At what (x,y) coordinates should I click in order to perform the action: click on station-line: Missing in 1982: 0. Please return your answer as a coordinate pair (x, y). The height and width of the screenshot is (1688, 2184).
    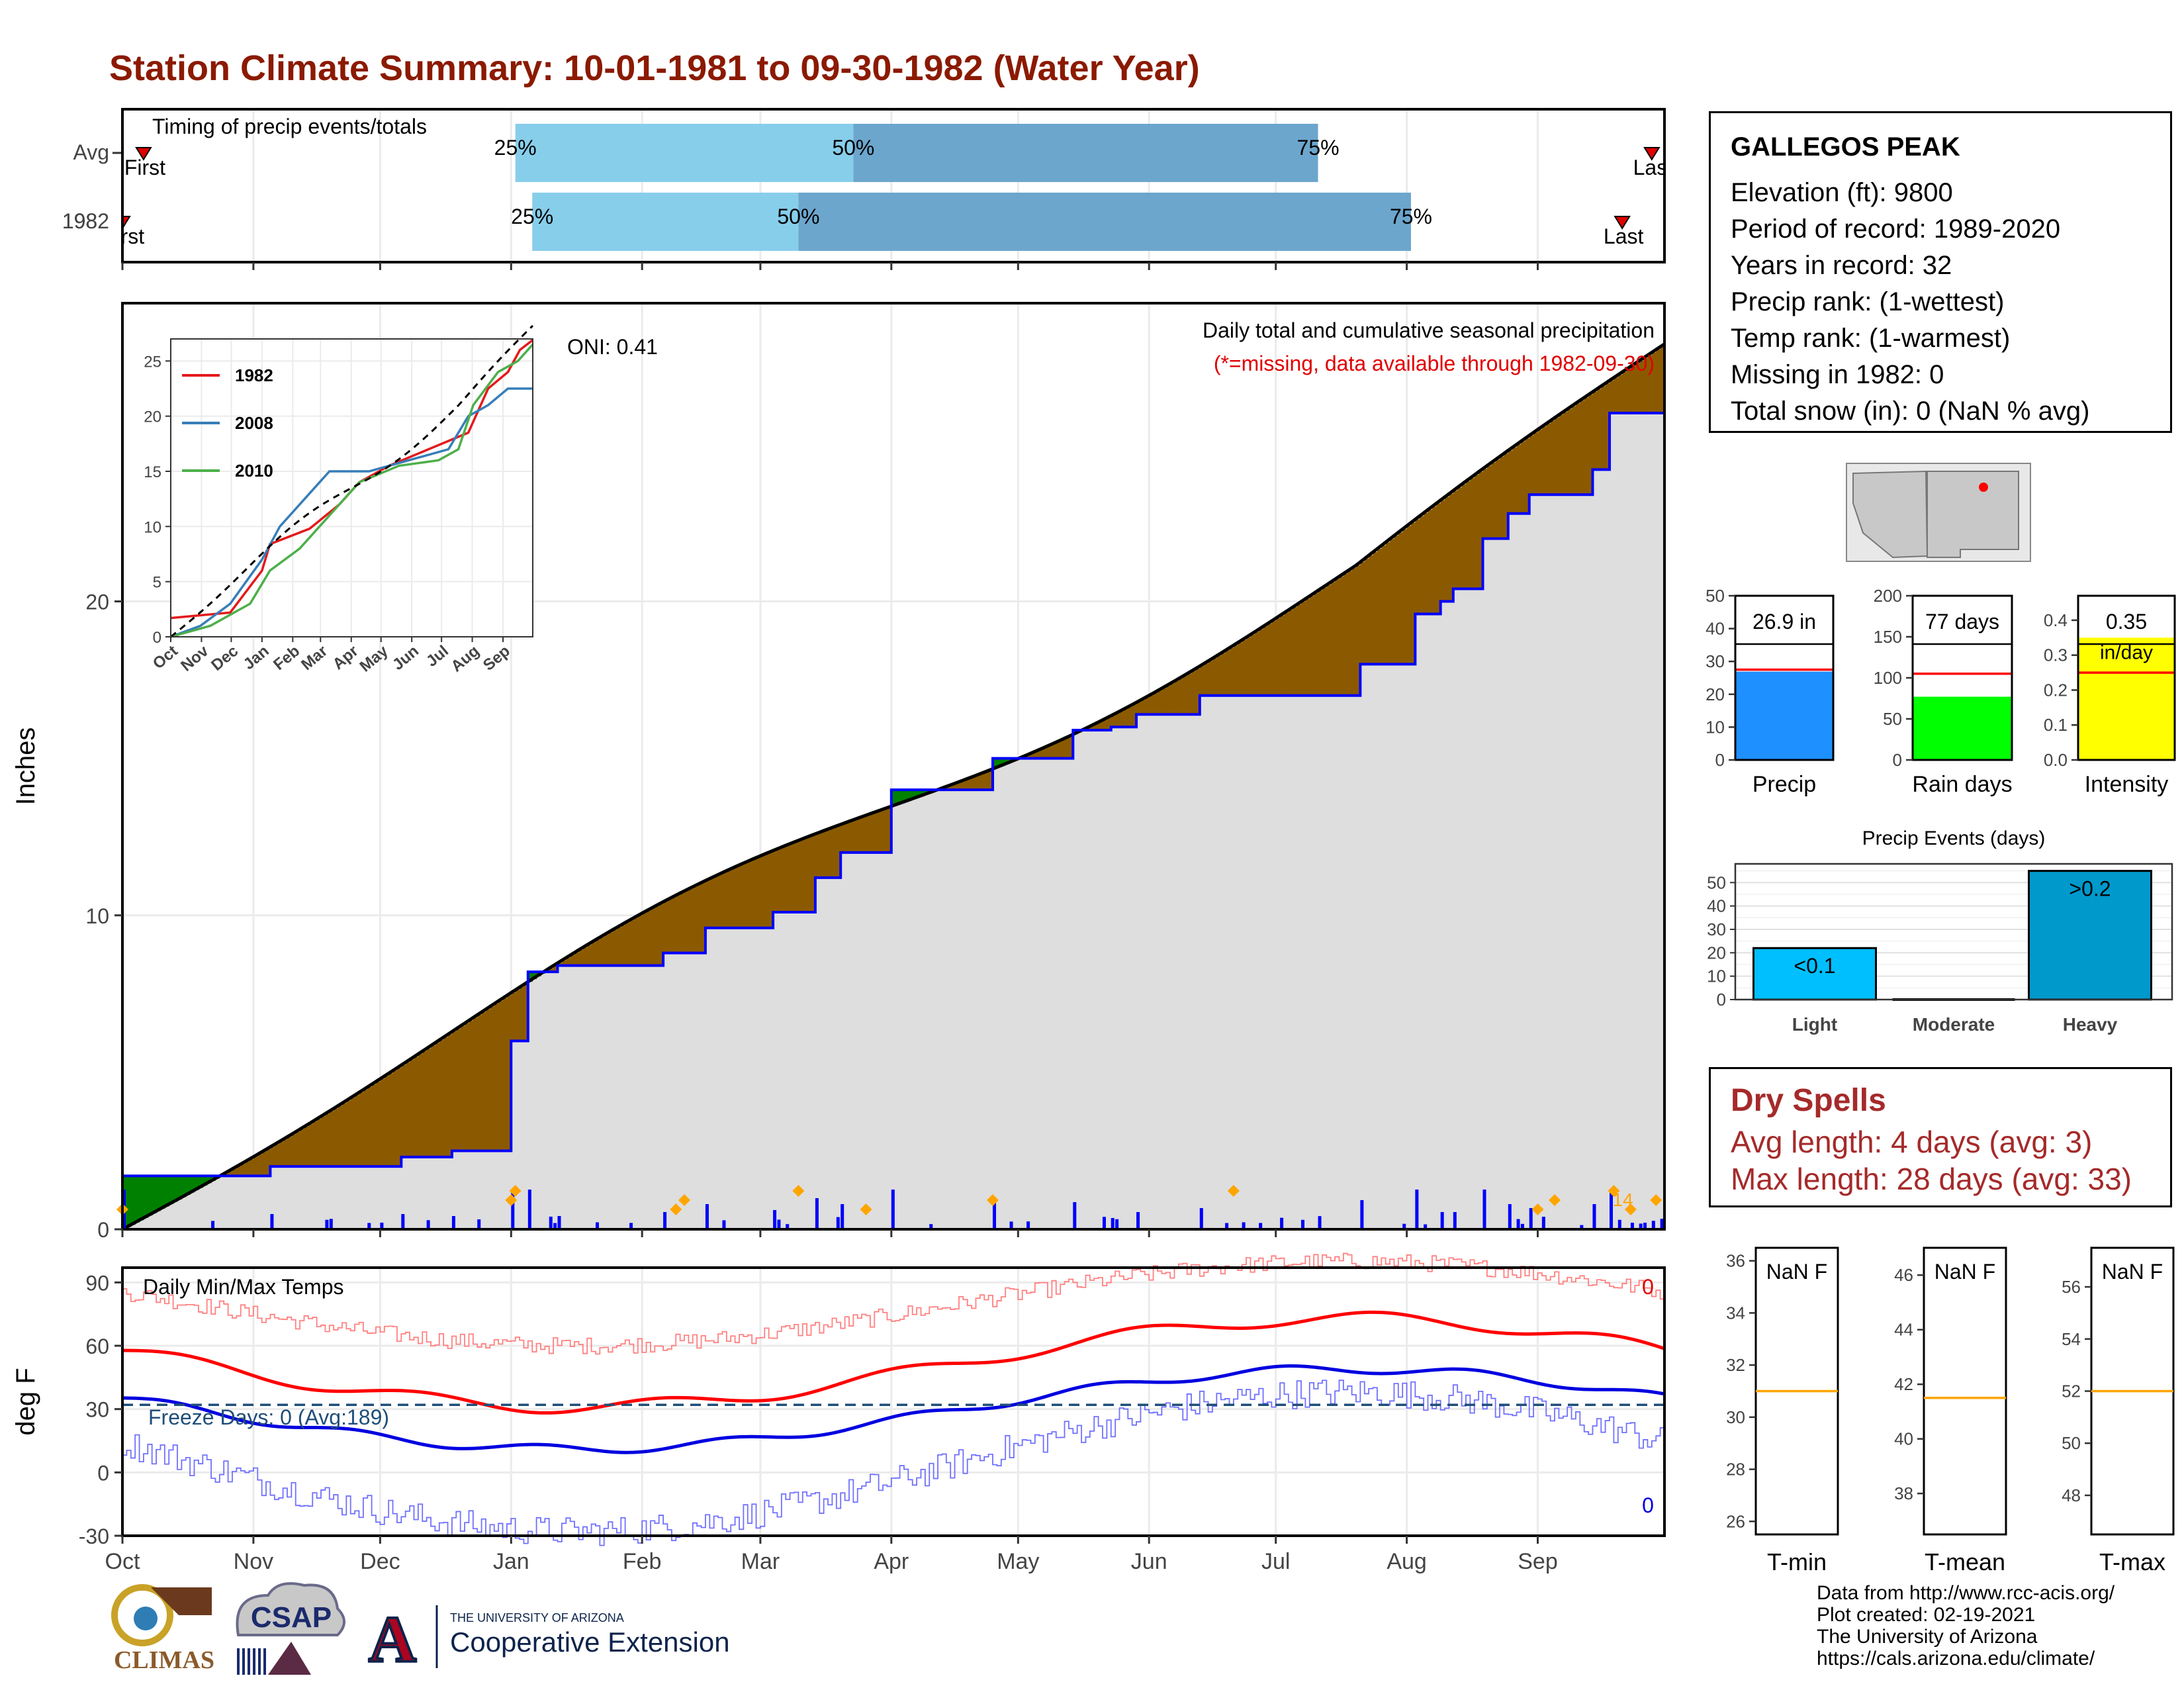
    Looking at the image, I should click on (1837, 374).